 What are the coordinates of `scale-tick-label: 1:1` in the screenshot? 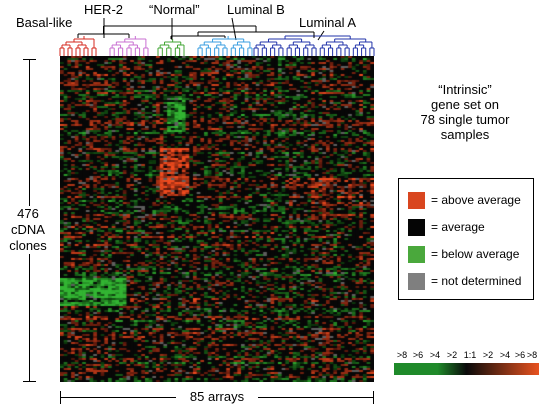 It's located at (470, 355).